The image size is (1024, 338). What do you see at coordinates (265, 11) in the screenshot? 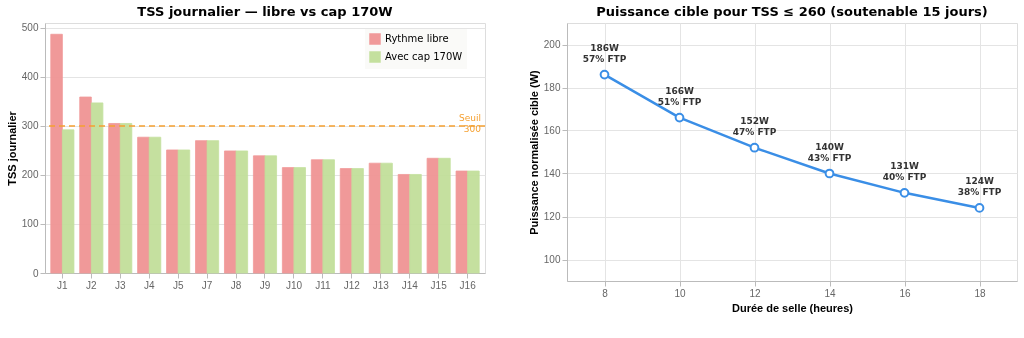
I see `chart-title: TSS journalier — libre vs cap 170W` at bounding box center [265, 11].